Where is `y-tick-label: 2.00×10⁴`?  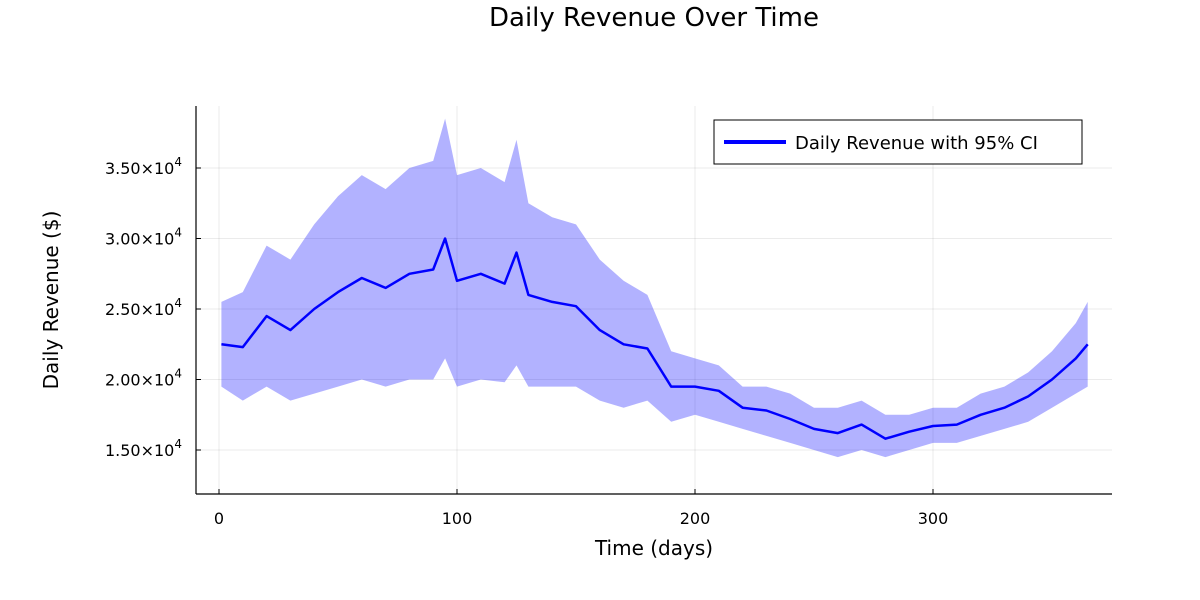 y-tick-label: 2.00×10⁴ is located at coordinates (143, 378).